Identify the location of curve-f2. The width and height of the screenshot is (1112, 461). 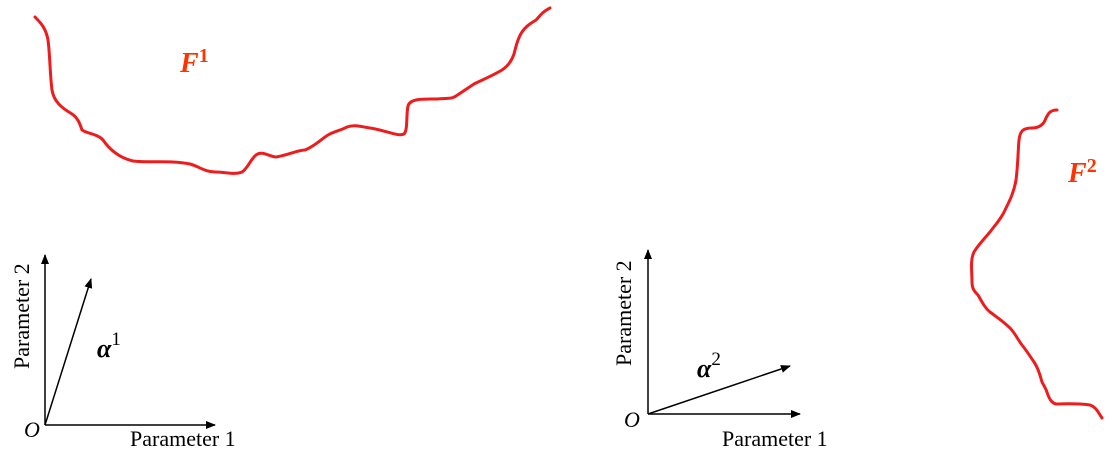
(1037, 264).